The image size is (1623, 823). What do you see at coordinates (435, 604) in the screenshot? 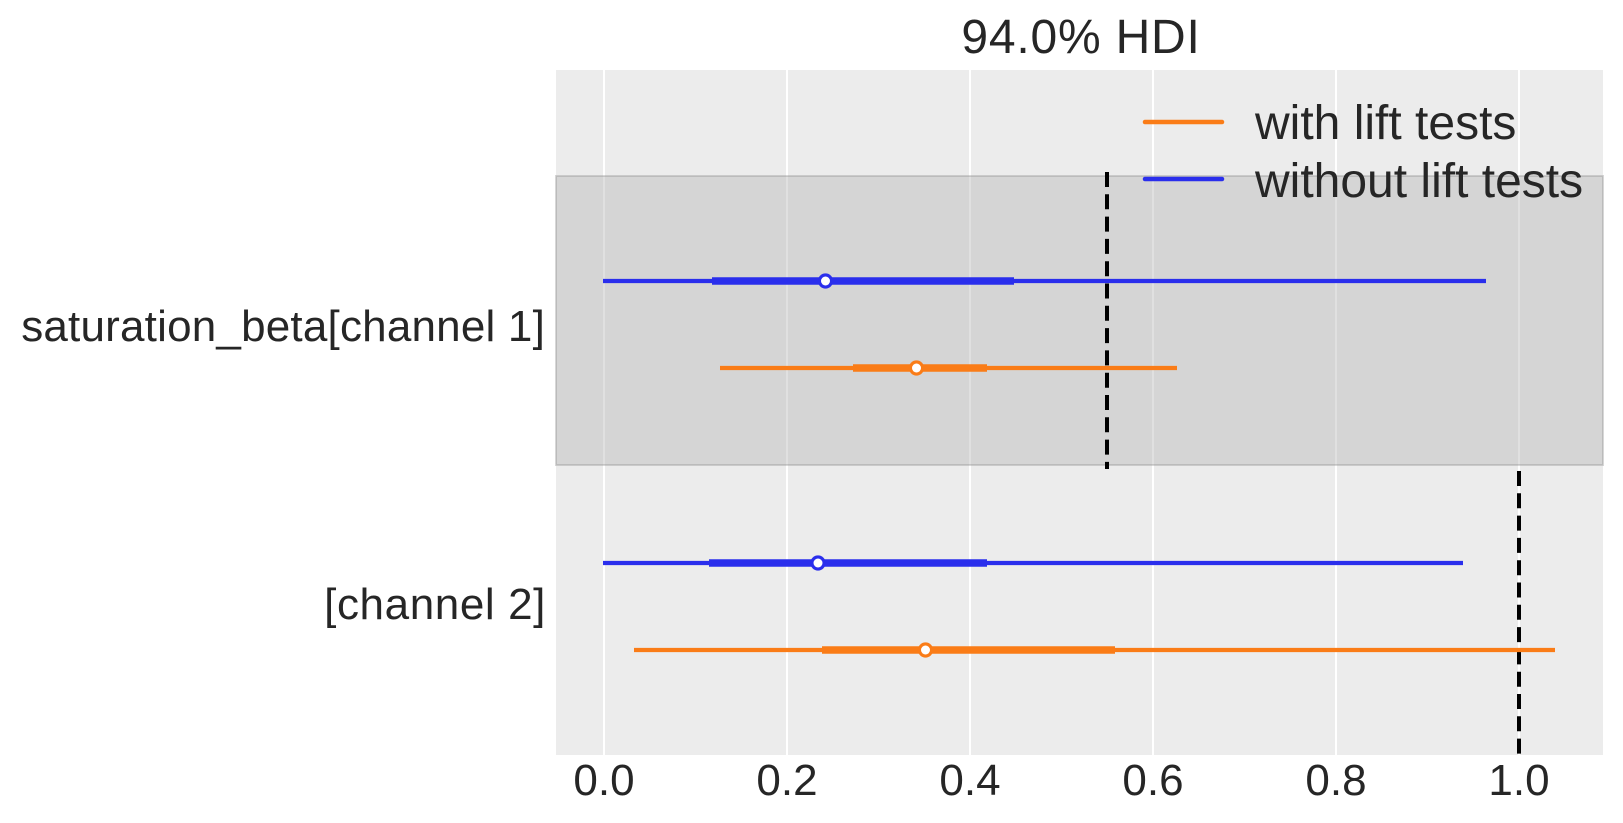
I see `svg-text: [channel 2]` at bounding box center [435, 604].